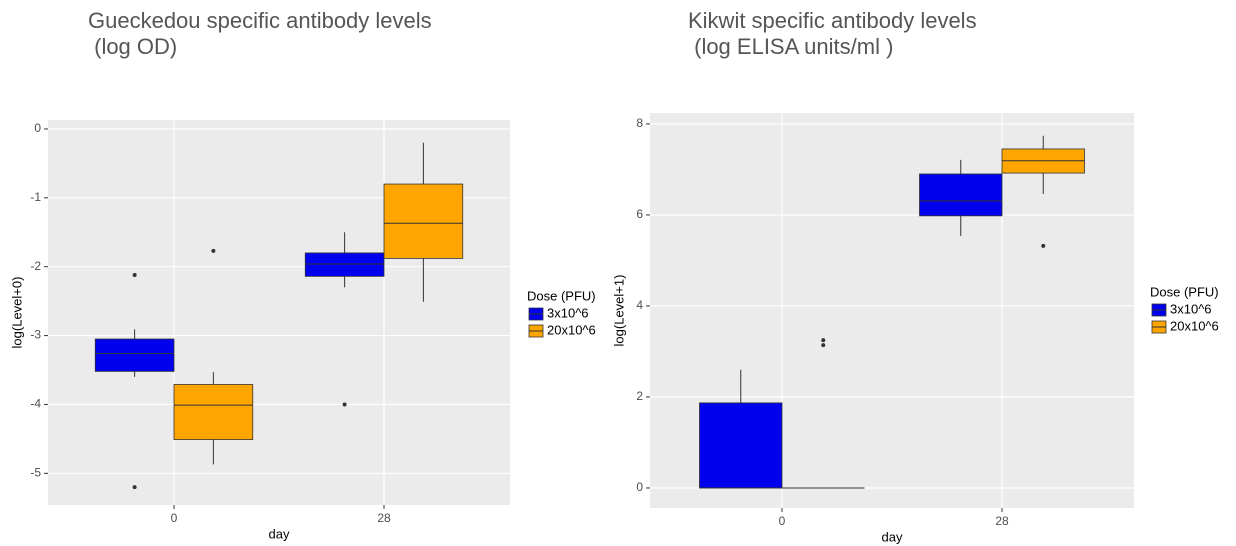 Image resolution: width=1236 pixels, height=546 pixels. Describe the element at coordinates (832, 20) in the screenshot. I see `chart-title: Kikwit specific antibody levels` at that location.